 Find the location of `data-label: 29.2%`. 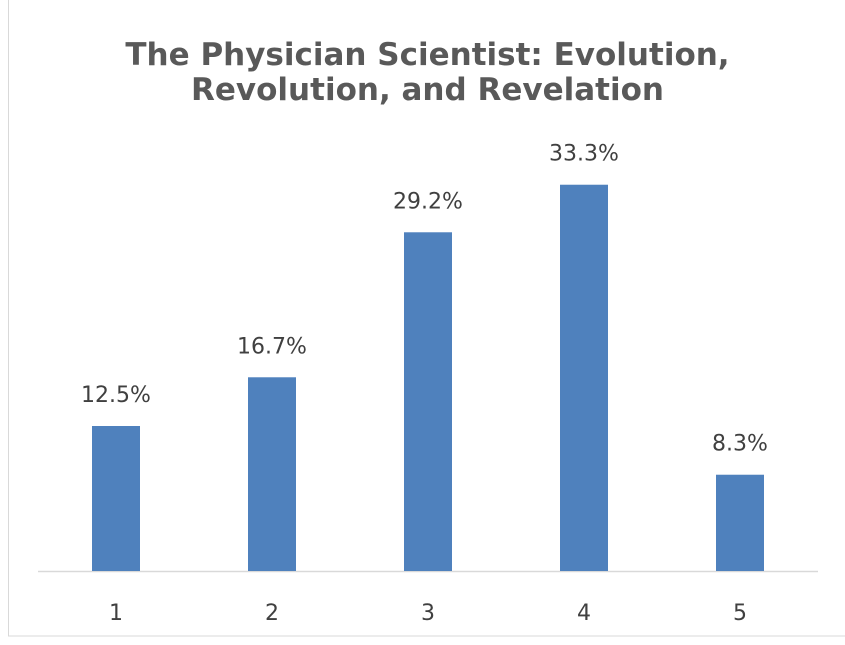

data-label: 29.2% is located at coordinates (428, 201).